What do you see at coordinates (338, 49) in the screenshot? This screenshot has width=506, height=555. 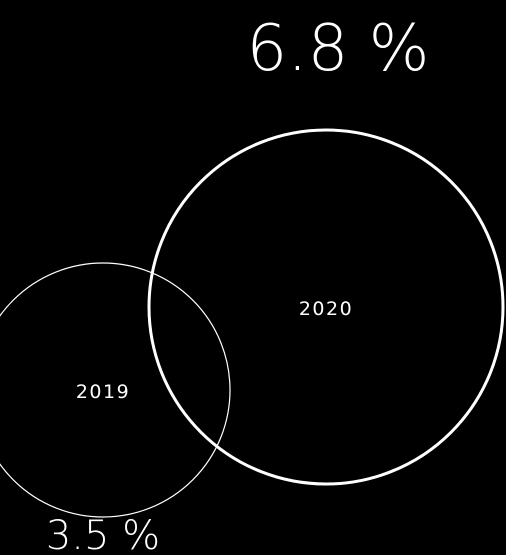 I see `value-label-2020: 6.8 %` at bounding box center [338, 49].